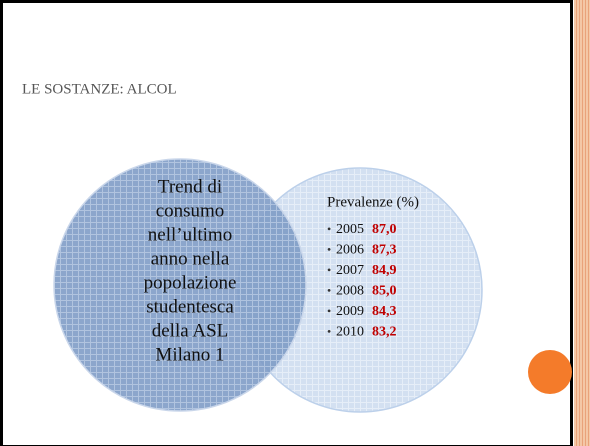 The image size is (590, 446). Describe the element at coordinates (190, 210) in the screenshot. I see `left-line: consumo` at that location.